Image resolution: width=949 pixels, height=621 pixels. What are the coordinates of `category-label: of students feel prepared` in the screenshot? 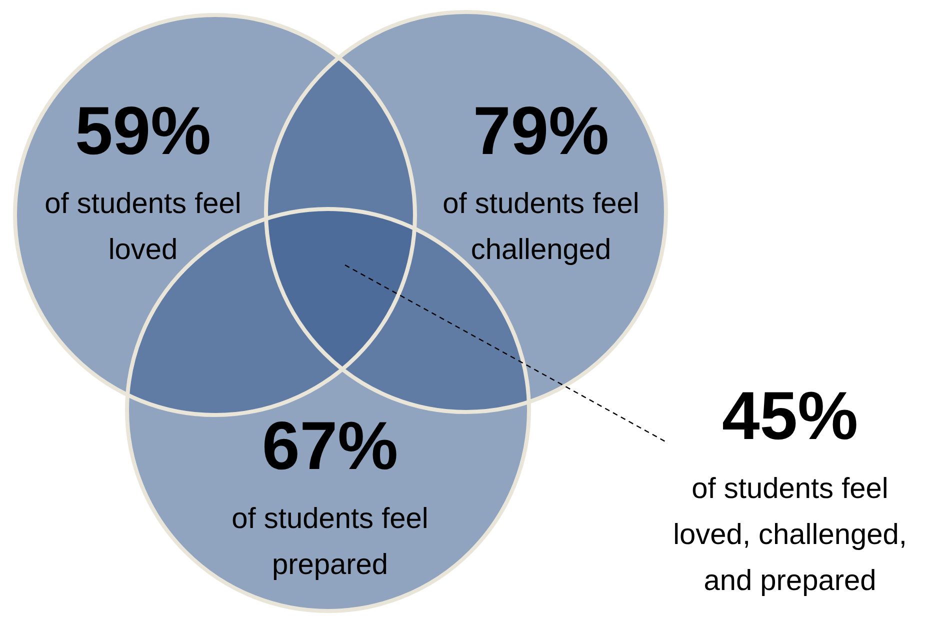 It's located at (330, 542).